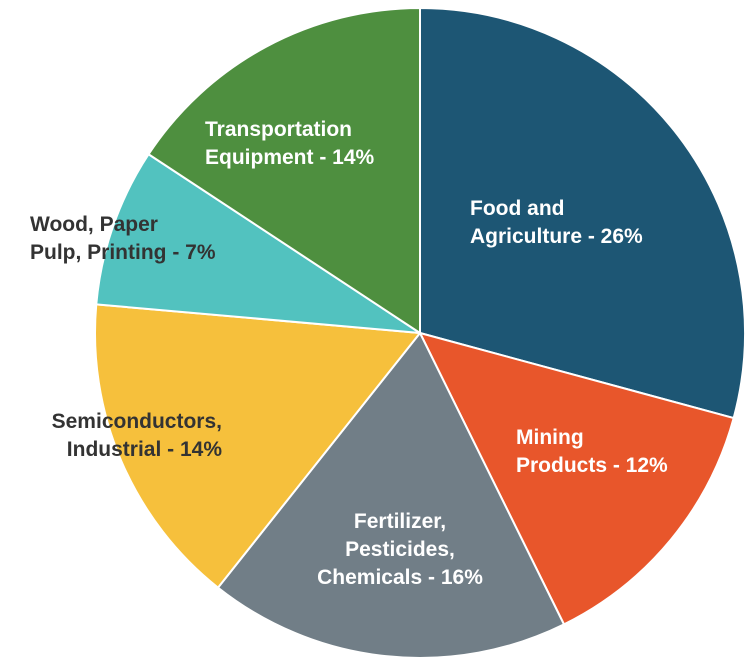 The width and height of the screenshot is (753, 658). What do you see at coordinates (123, 238) in the screenshot?
I see `slice-label: Wood, Paper Pulp, Printing - 7%` at bounding box center [123, 238].